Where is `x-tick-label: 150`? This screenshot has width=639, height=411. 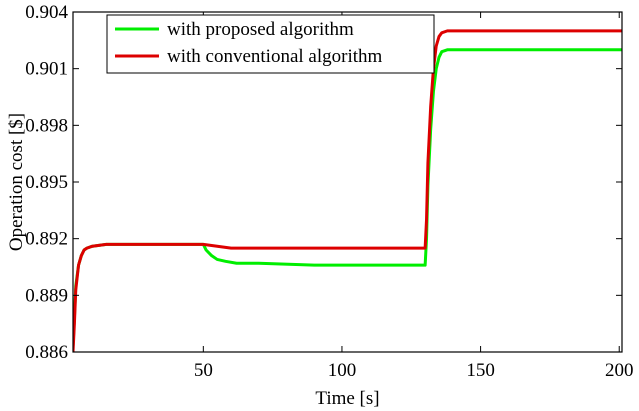 x-tick-label: 150 is located at coordinates (480, 370).